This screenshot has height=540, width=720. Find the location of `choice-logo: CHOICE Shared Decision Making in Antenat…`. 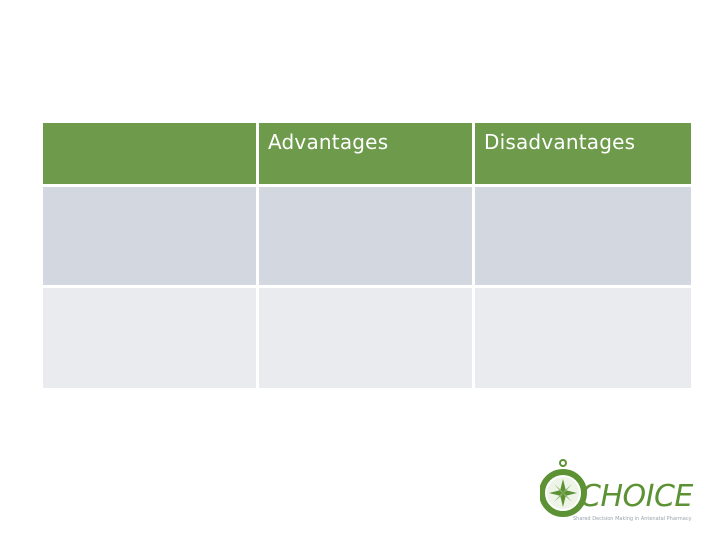

choice-logo: CHOICE Shared Decision Making in Antenat… is located at coordinates (620, 491).